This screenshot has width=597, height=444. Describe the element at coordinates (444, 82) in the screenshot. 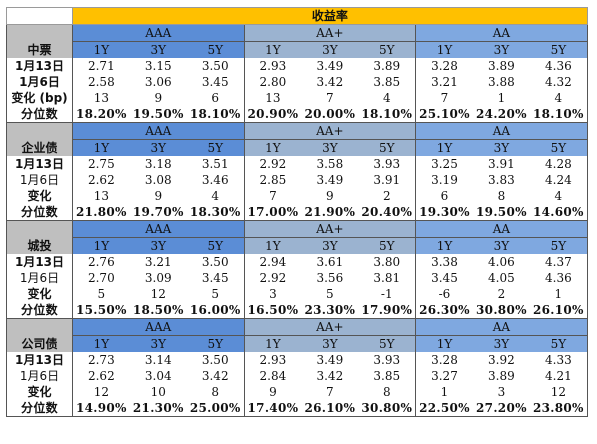

I see `value-cell: 3.21` at that location.